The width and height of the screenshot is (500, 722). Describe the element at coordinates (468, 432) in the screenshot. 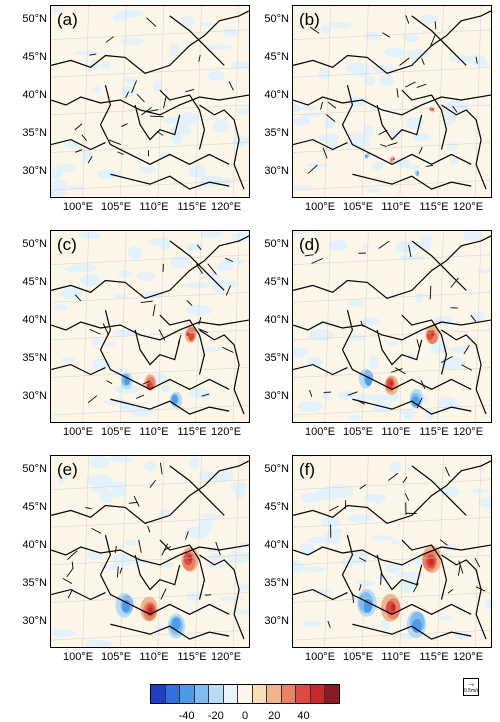

I see `longitude-label: 120°E` at that location.